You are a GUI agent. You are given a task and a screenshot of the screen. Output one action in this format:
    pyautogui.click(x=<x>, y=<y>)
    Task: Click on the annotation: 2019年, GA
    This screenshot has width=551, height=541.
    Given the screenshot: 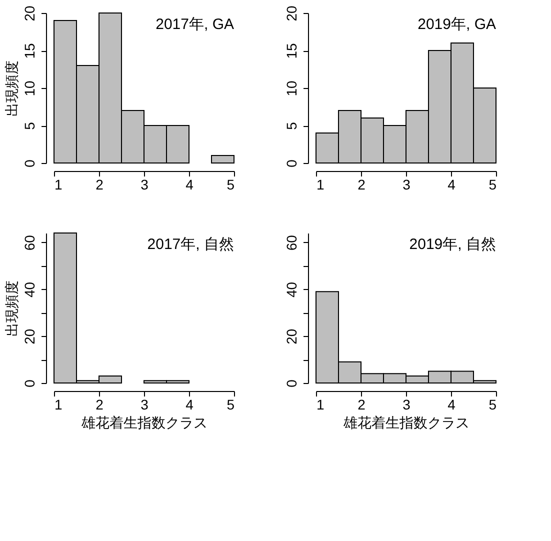 What is the action you would take?
    pyautogui.click(x=457, y=24)
    